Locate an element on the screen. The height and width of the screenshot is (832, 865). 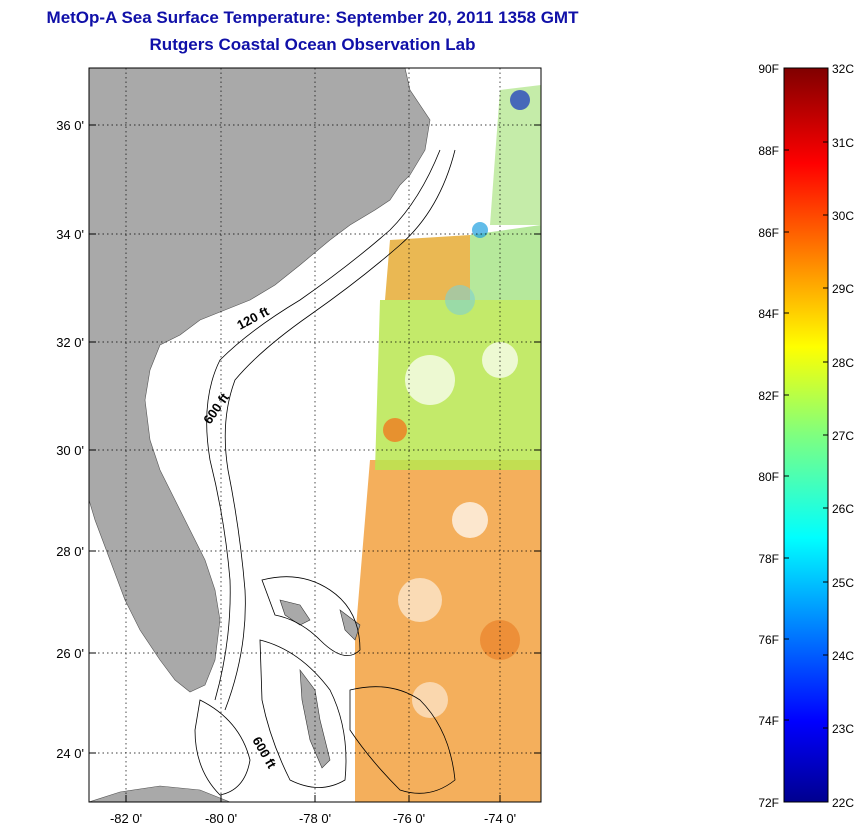
cb-c-25: 25C is located at coordinates (843, 583).